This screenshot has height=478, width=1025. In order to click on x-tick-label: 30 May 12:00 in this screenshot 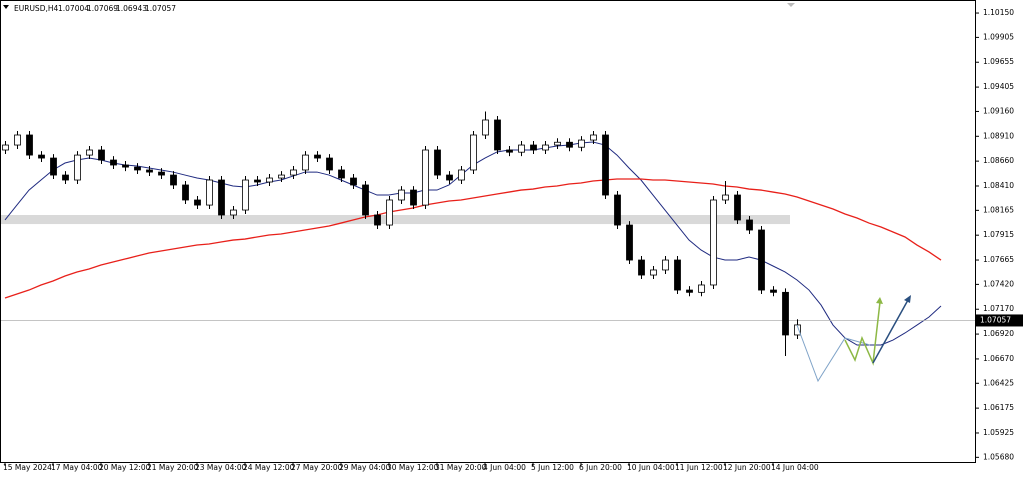, I will do `click(413, 467)`.